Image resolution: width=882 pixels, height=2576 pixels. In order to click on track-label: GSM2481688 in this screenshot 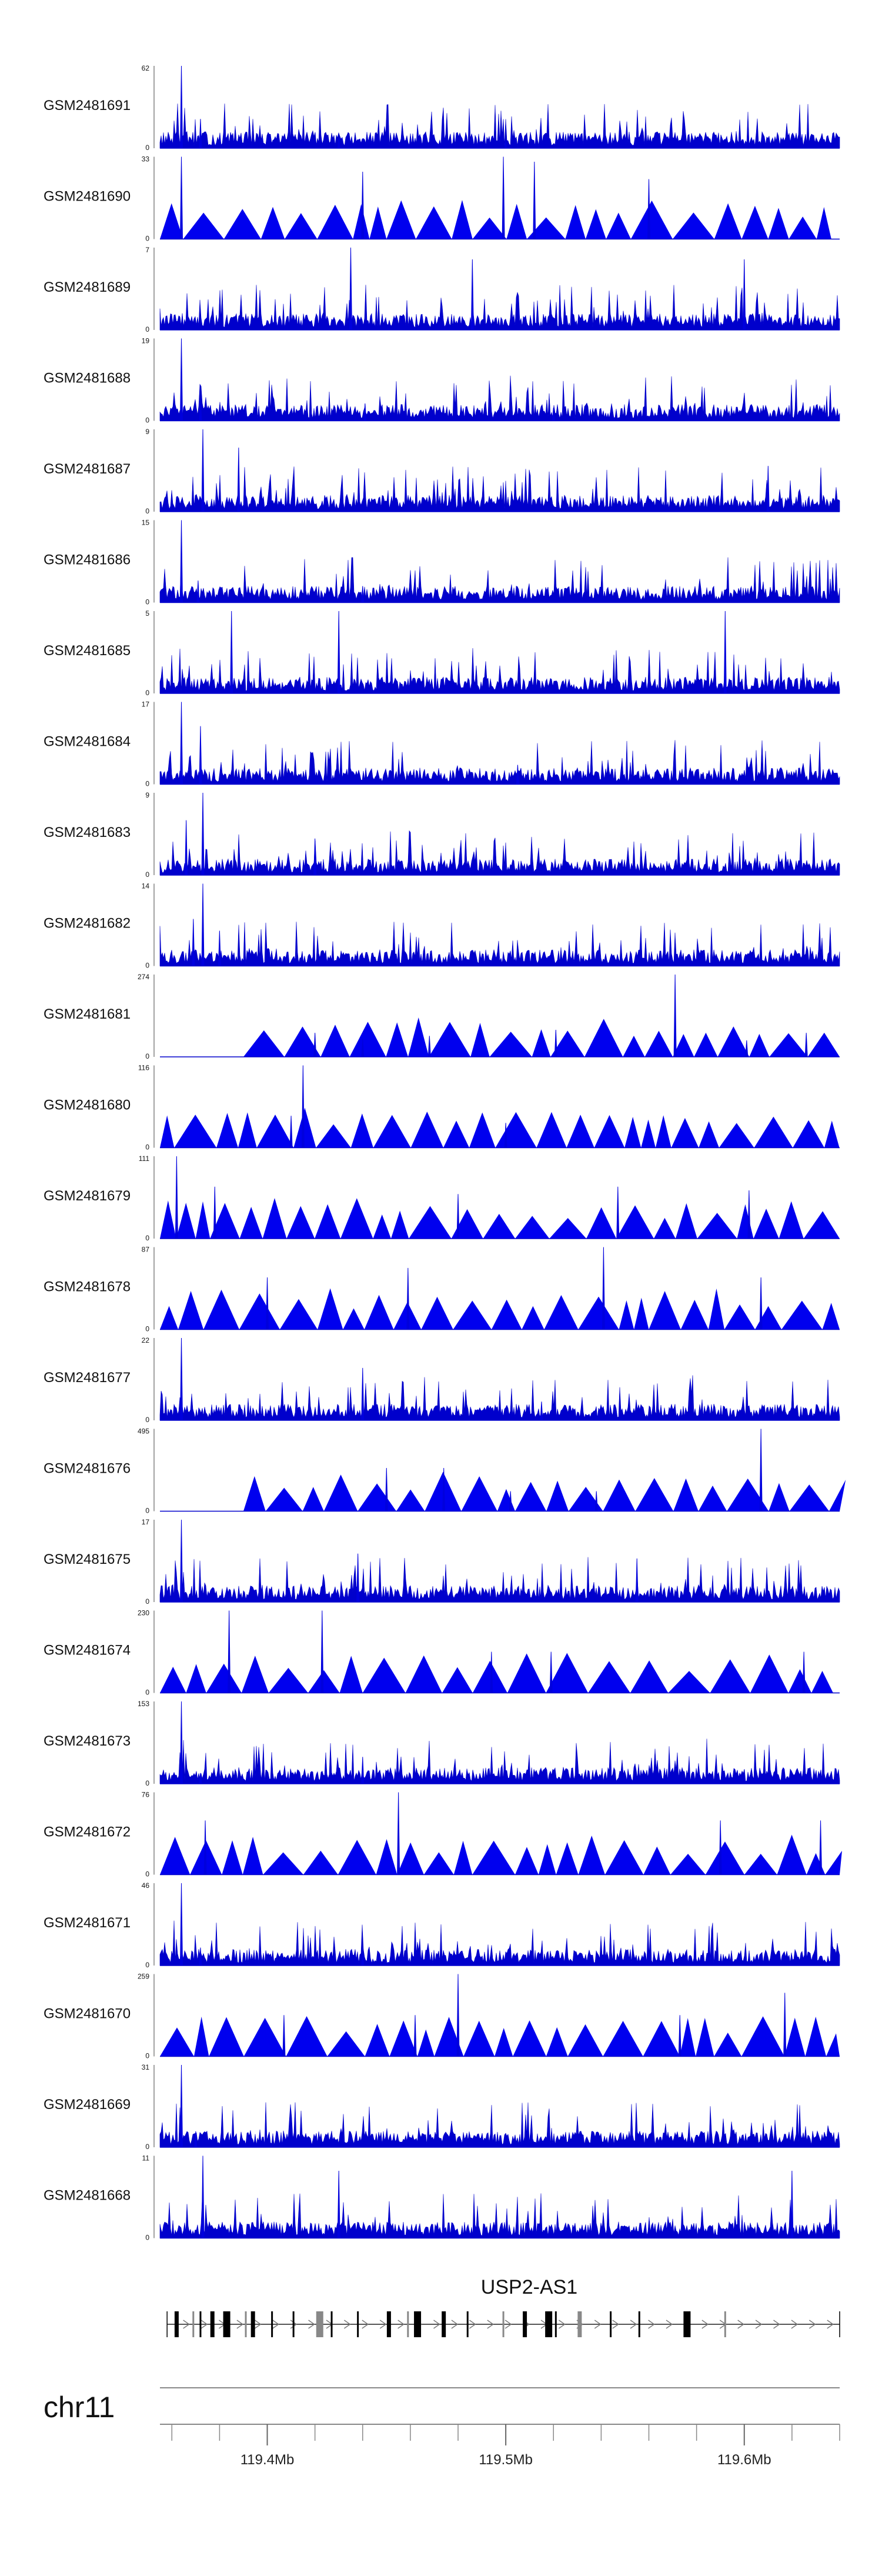, I will do `click(87, 378)`.